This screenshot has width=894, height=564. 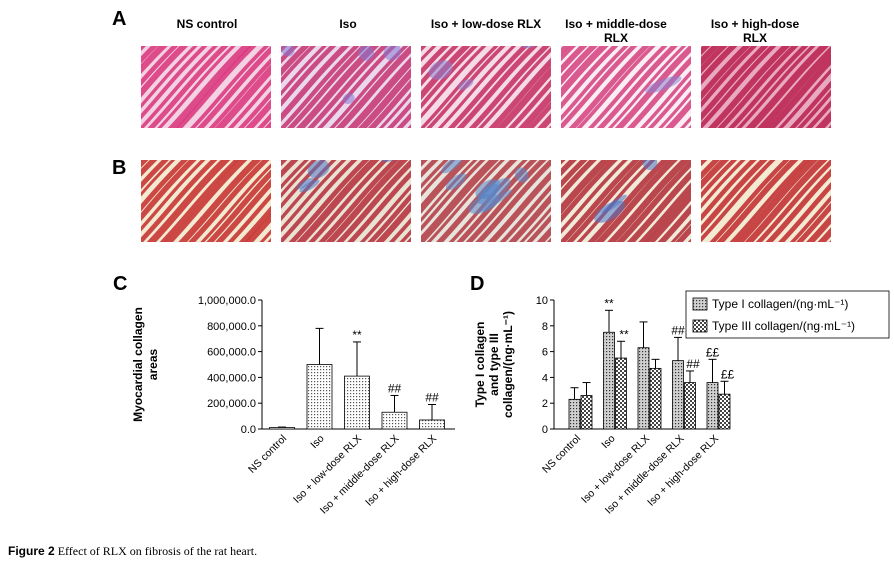 What do you see at coordinates (231, 404) in the screenshot?
I see `y-tick-label: 200,000.0` at bounding box center [231, 404].